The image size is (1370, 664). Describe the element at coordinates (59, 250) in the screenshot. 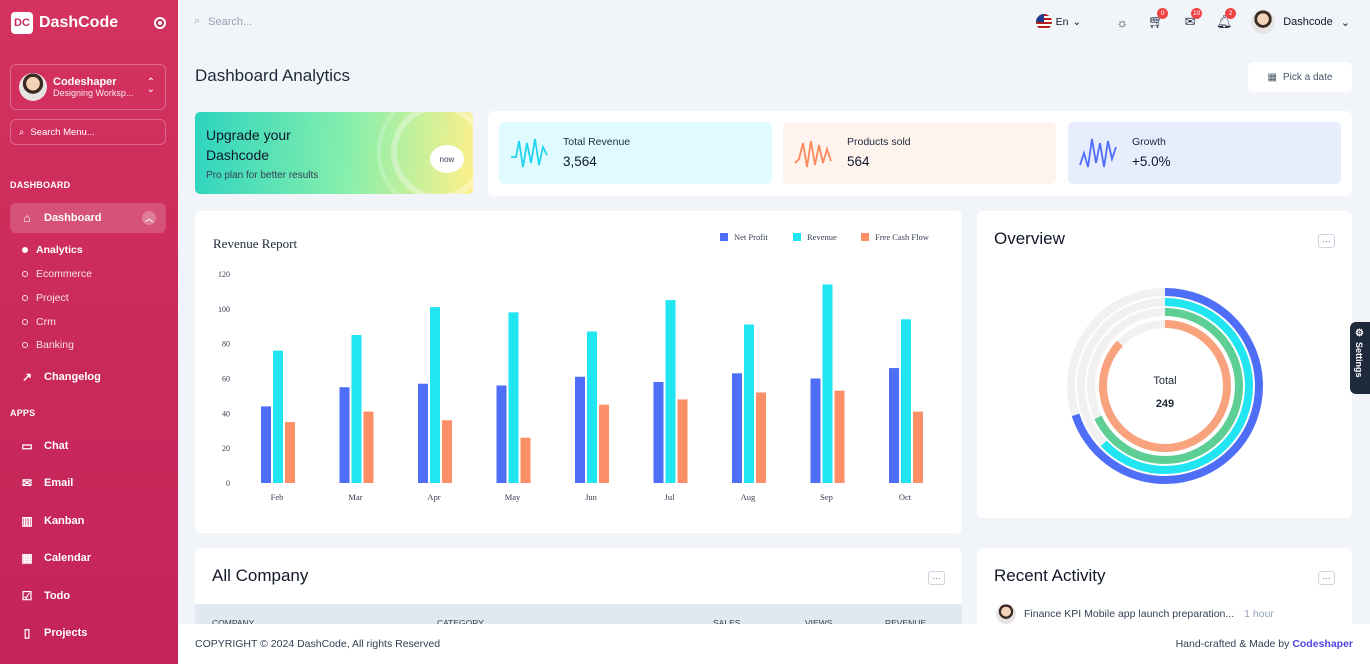

I see `sidebar-subitem-label: Analytics` at that location.